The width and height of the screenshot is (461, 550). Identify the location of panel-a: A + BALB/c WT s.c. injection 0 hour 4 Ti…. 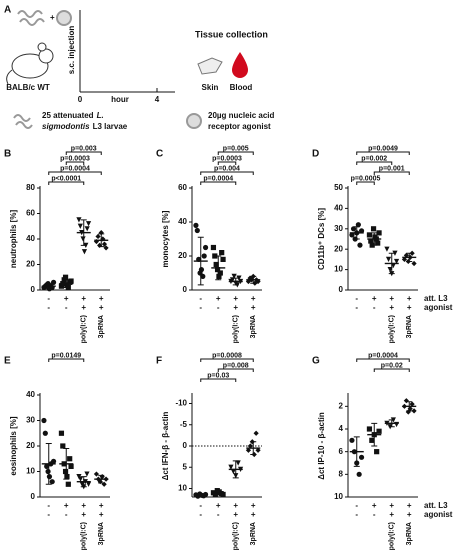
(139, 68).